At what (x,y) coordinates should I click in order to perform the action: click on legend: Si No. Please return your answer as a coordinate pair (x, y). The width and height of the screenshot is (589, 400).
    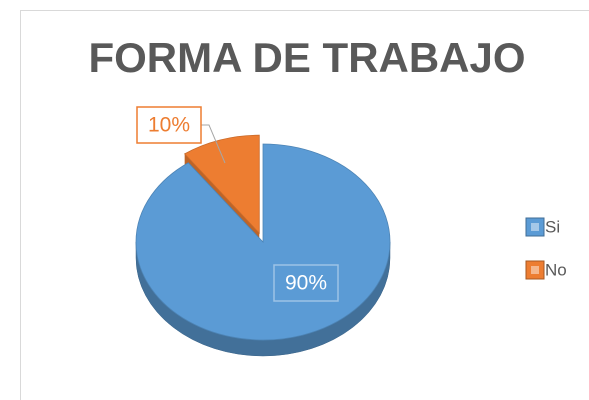
    Looking at the image, I should click on (546, 248).